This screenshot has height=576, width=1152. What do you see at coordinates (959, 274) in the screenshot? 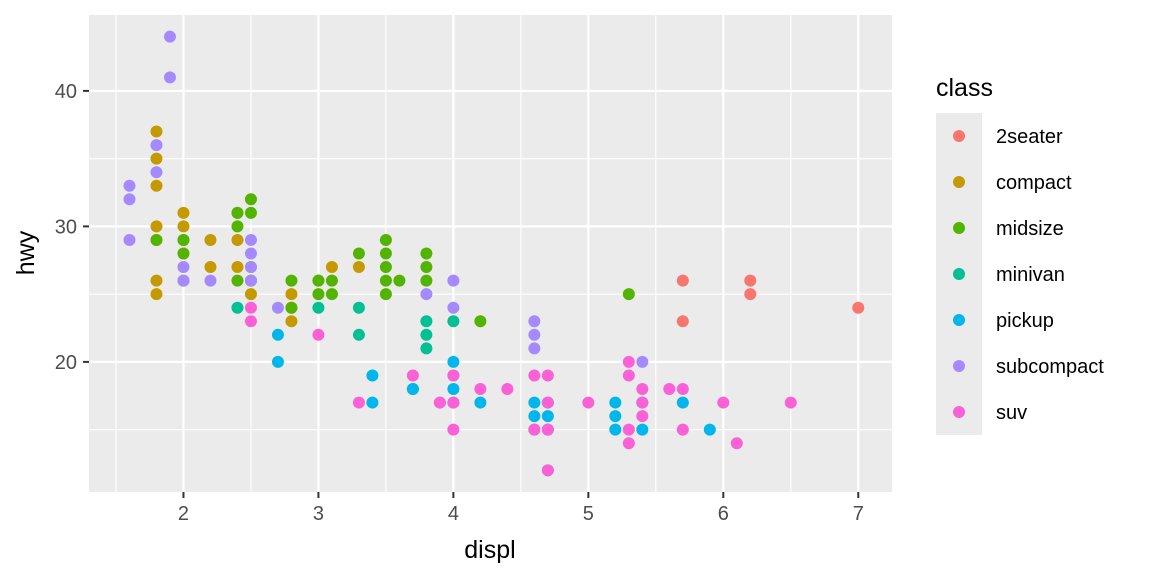
I see `legend-key-minivan` at bounding box center [959, 274].